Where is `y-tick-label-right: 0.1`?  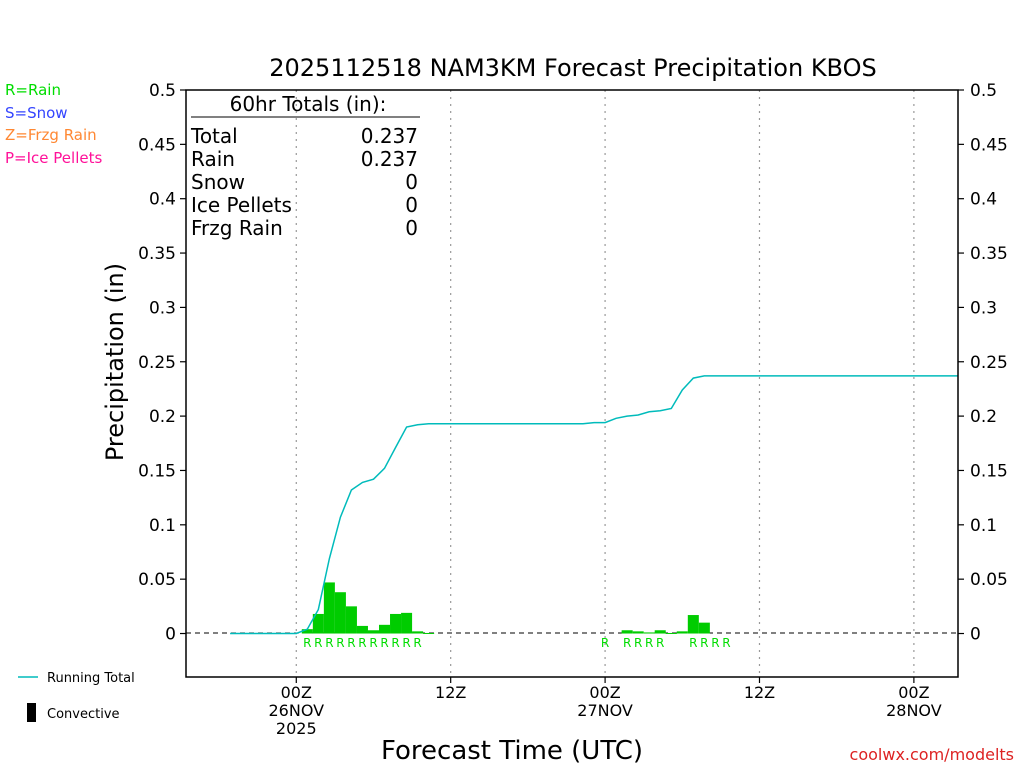
y-tick-label-right: 0.1 is located at coordinates (983, 526).